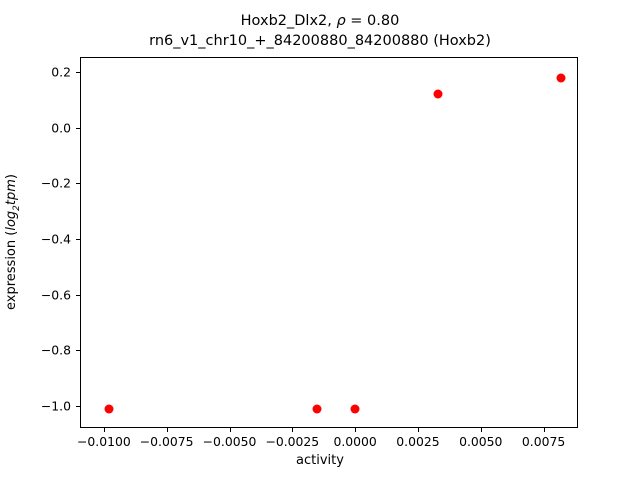 The height and width of the screenshot is (480, 640). I want to click on y-axis-label-prefix: expression (, so click(12, 270).